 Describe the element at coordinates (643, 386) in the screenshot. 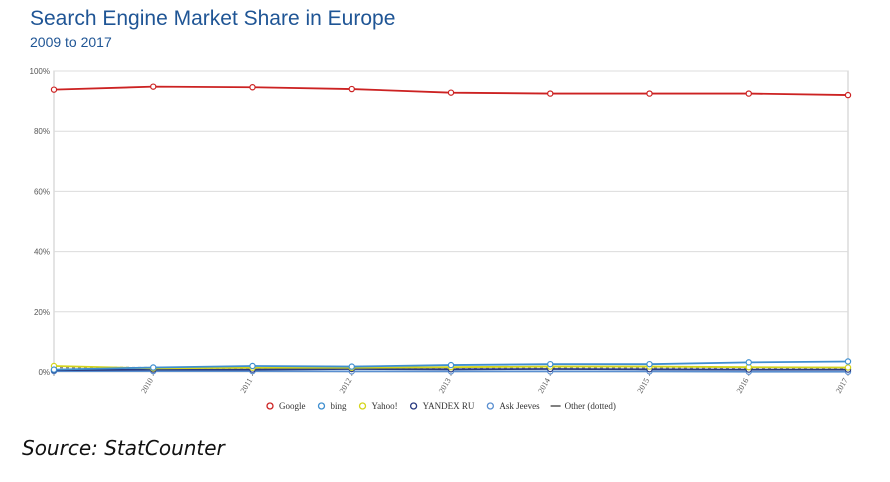

I see `x-tick-label: 2015` at that location.